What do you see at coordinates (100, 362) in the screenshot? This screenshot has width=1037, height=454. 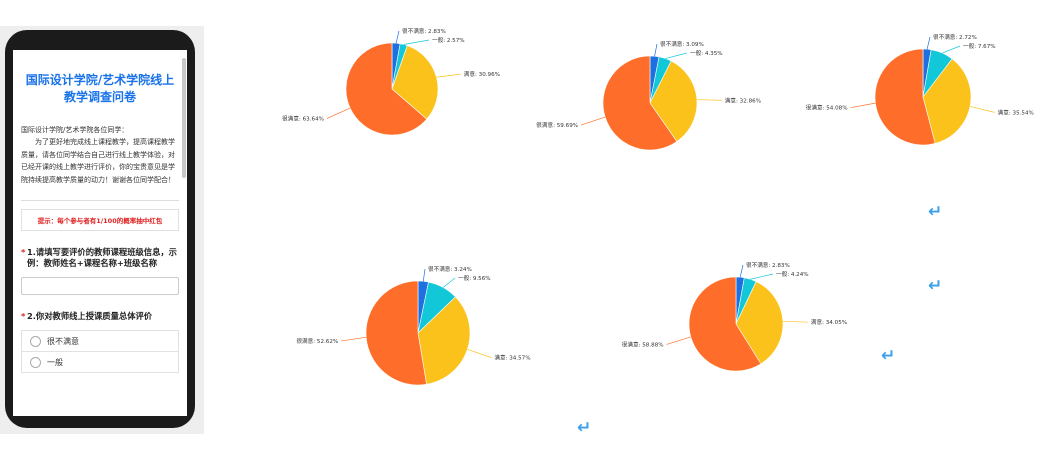 I see `option-average: 一般` at bounding box center [100, 362].